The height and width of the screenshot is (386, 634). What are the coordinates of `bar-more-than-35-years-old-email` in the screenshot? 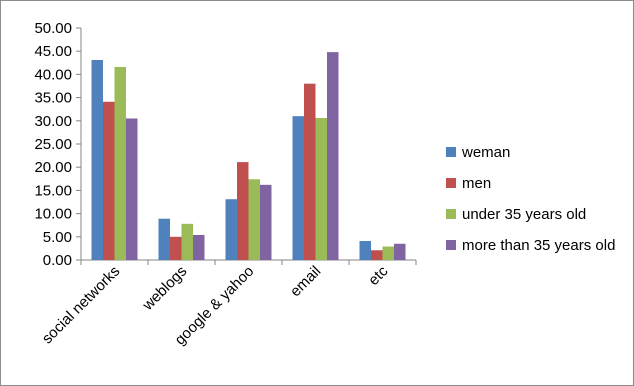 It's located at (333, 156).